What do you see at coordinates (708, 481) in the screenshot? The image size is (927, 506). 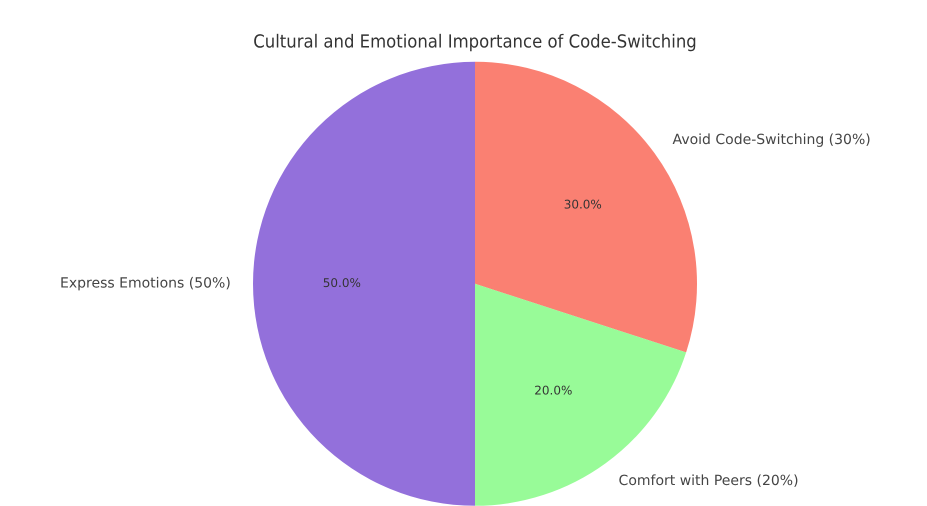 I see `slice-label: Comfort with Peers (20%)` at bounding box center [708, 481].